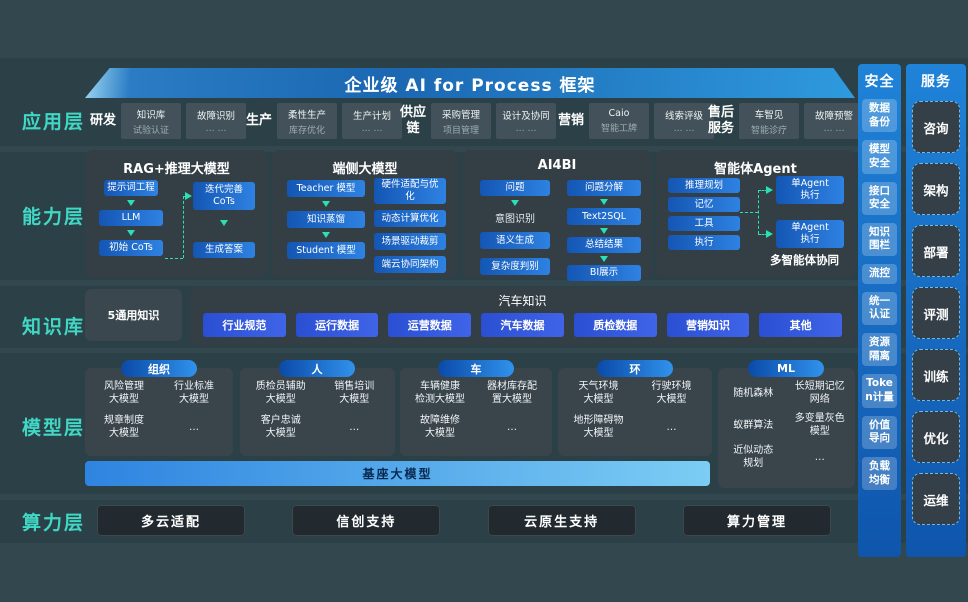 This screenshot has width=968, height=602. What do you see at coordinates (557, 165) in the screenshot?
I see `panel-title: AI4BI` at bounding box center [557, 165].